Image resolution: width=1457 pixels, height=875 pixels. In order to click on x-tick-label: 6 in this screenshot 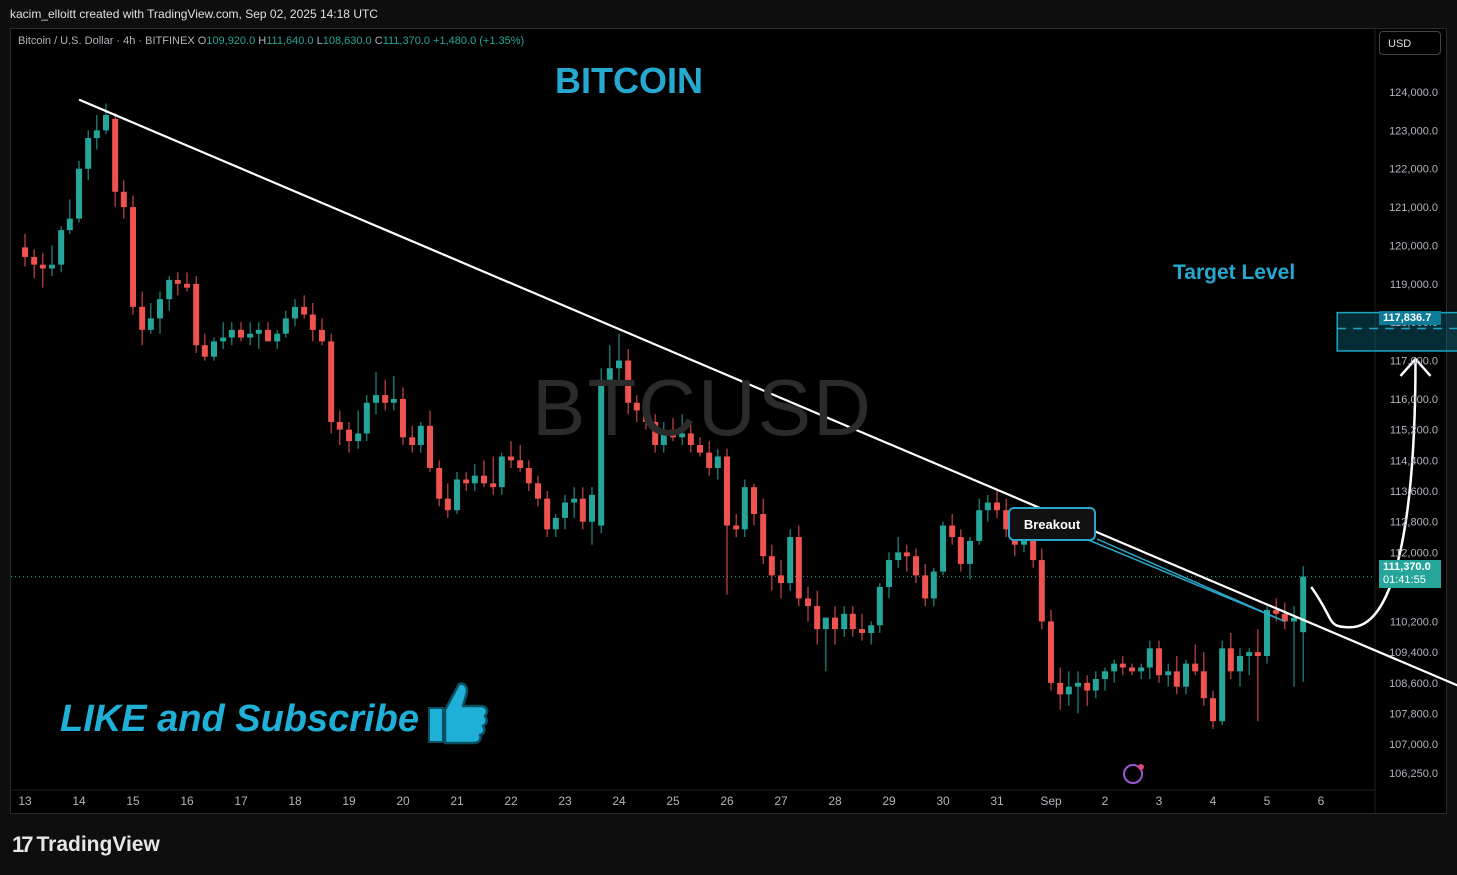, I will do `click(1321, 801)`.